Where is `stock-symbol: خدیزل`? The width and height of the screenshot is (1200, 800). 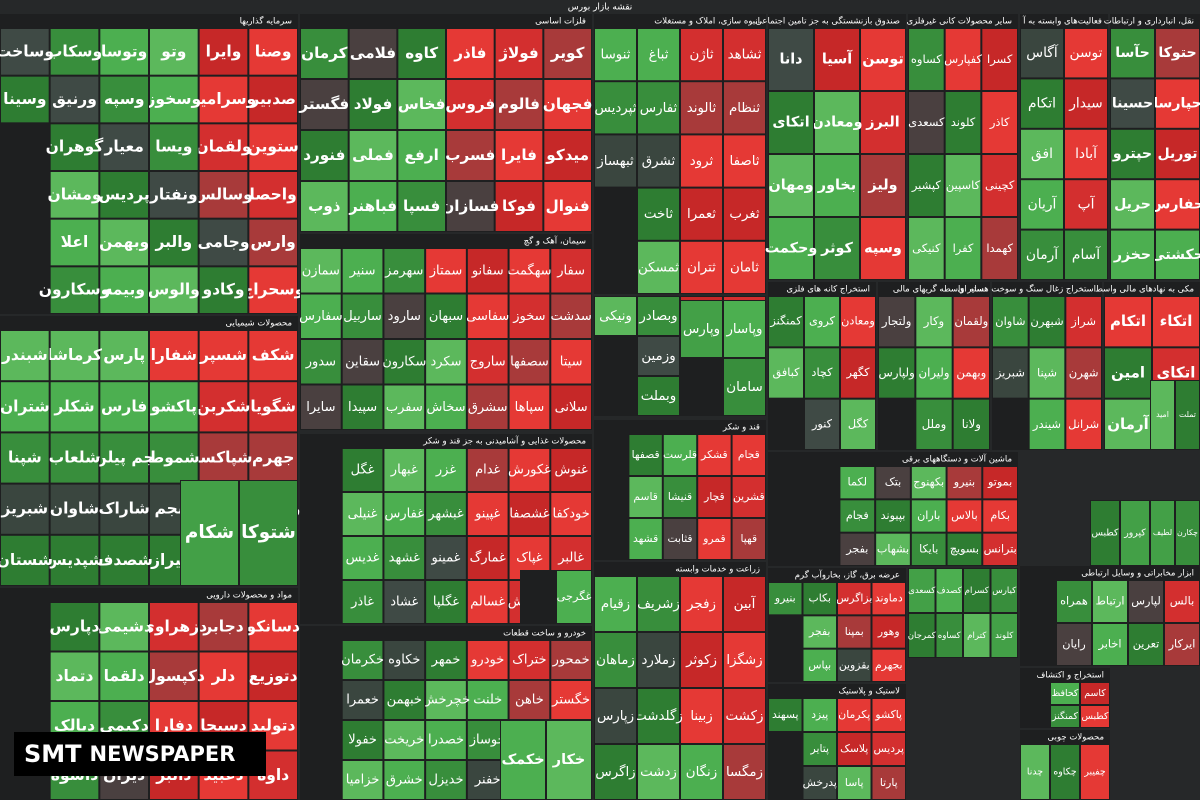
stock-symbol: خدیزل is located at coordinates (445, 780).